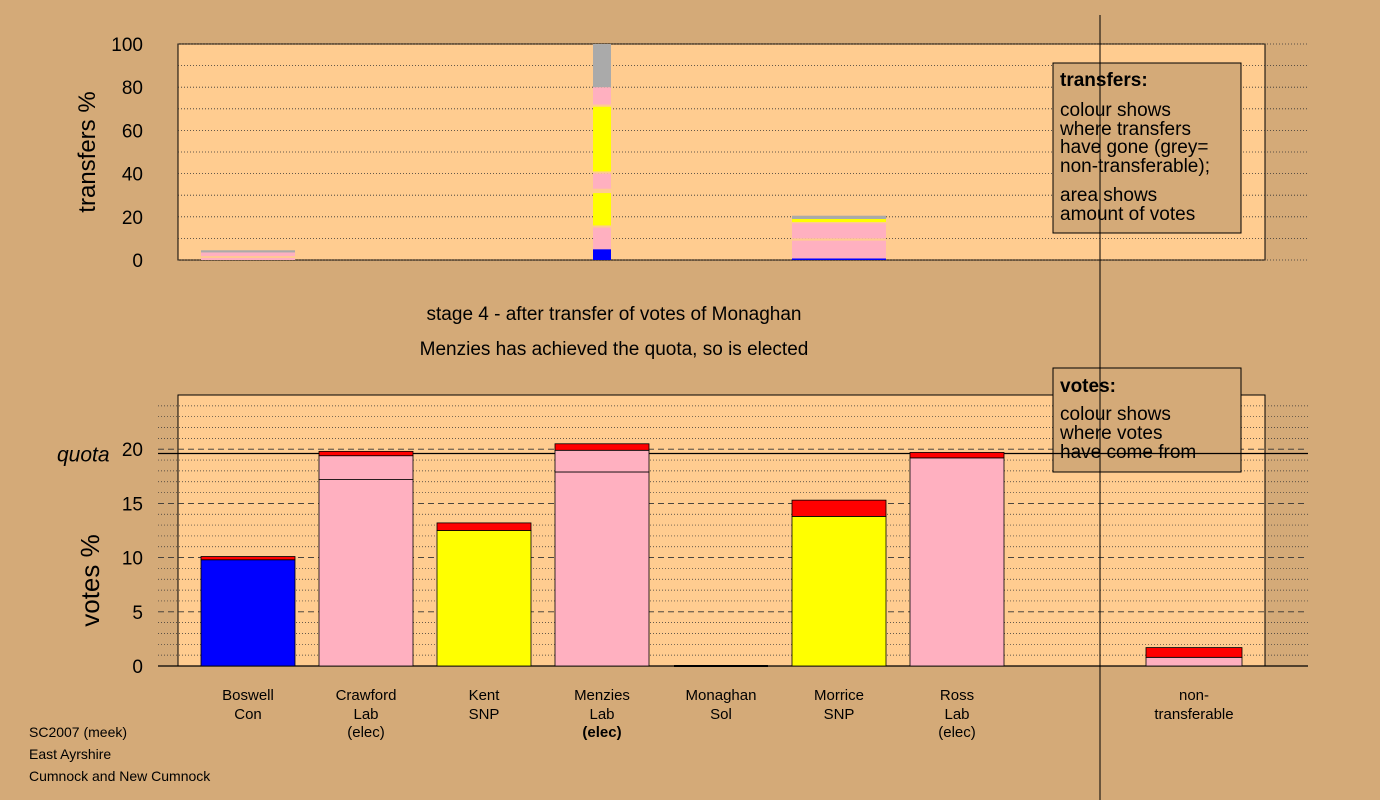 The width and height of the screenshot is (1380, 800). What do you see at coordinates (602, 695) in the screenshot?
I see `candidate-name-label: Menzies` at bounding box center [602, 695].